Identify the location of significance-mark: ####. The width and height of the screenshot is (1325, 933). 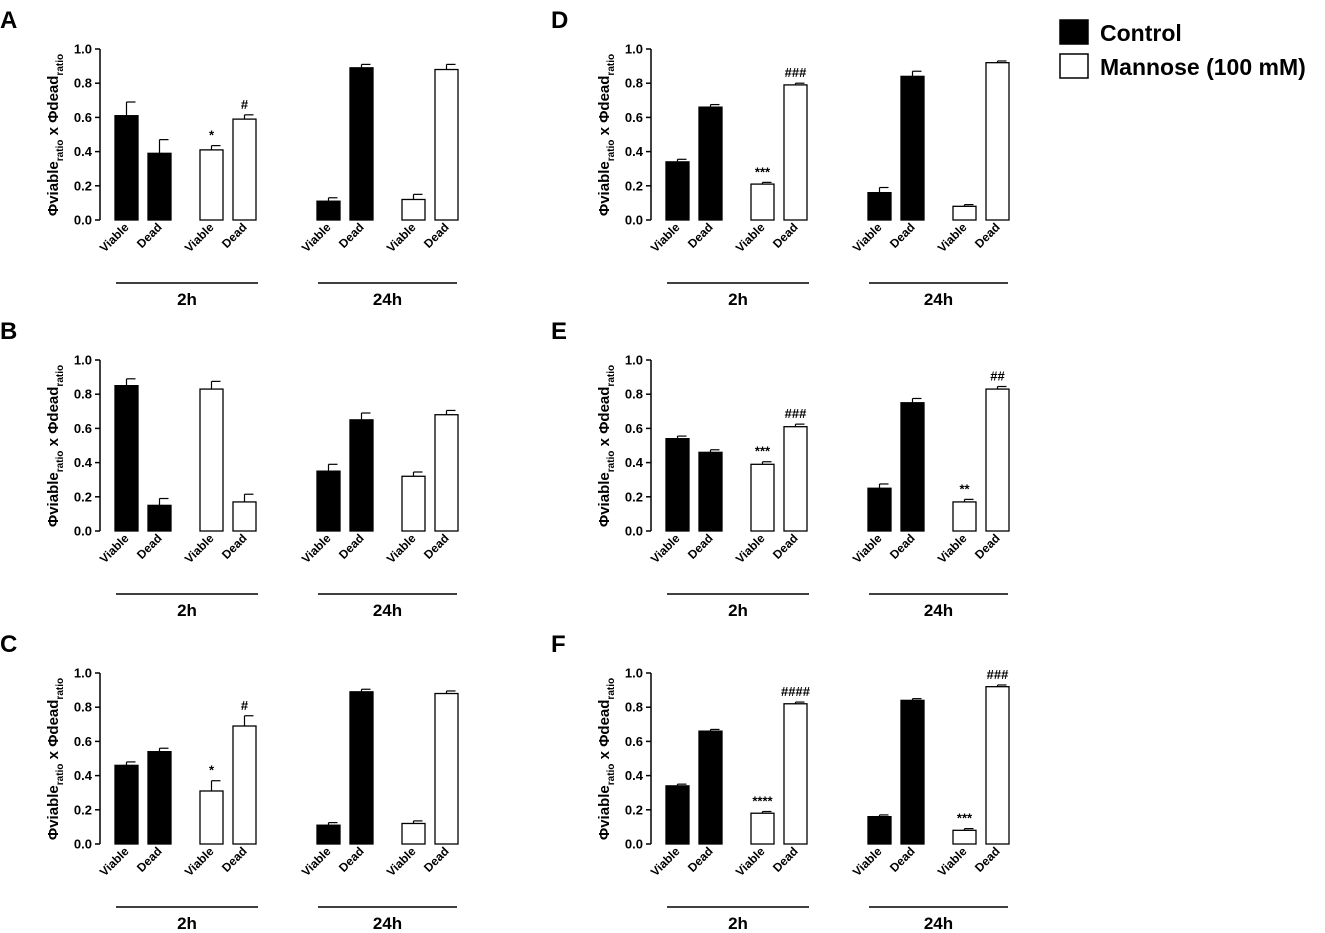
(796, 691).